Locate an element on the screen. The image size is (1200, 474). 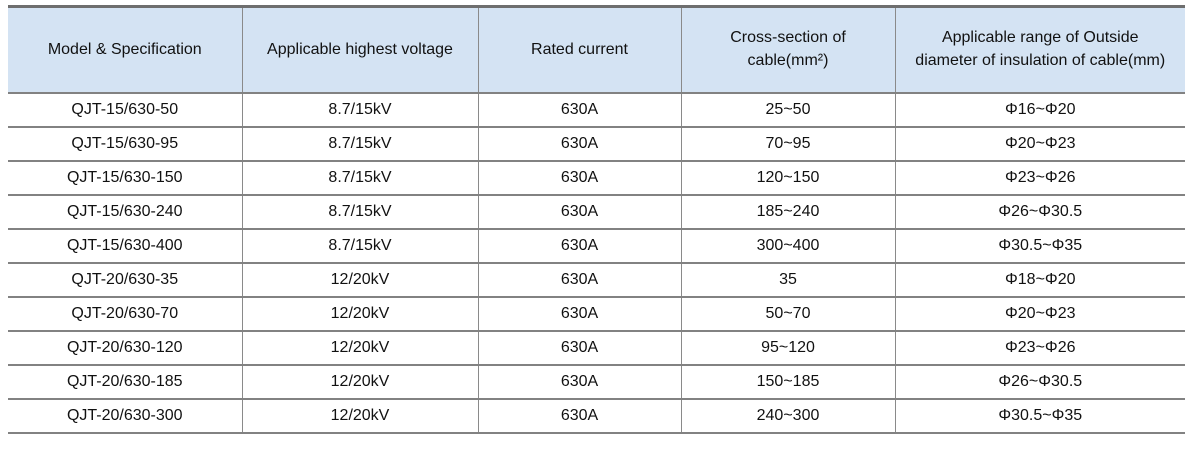
table-row: QJT-20/630-35 12/20kV 630A 35 Φ18~Φ20 is located at coordinates (596, 280).